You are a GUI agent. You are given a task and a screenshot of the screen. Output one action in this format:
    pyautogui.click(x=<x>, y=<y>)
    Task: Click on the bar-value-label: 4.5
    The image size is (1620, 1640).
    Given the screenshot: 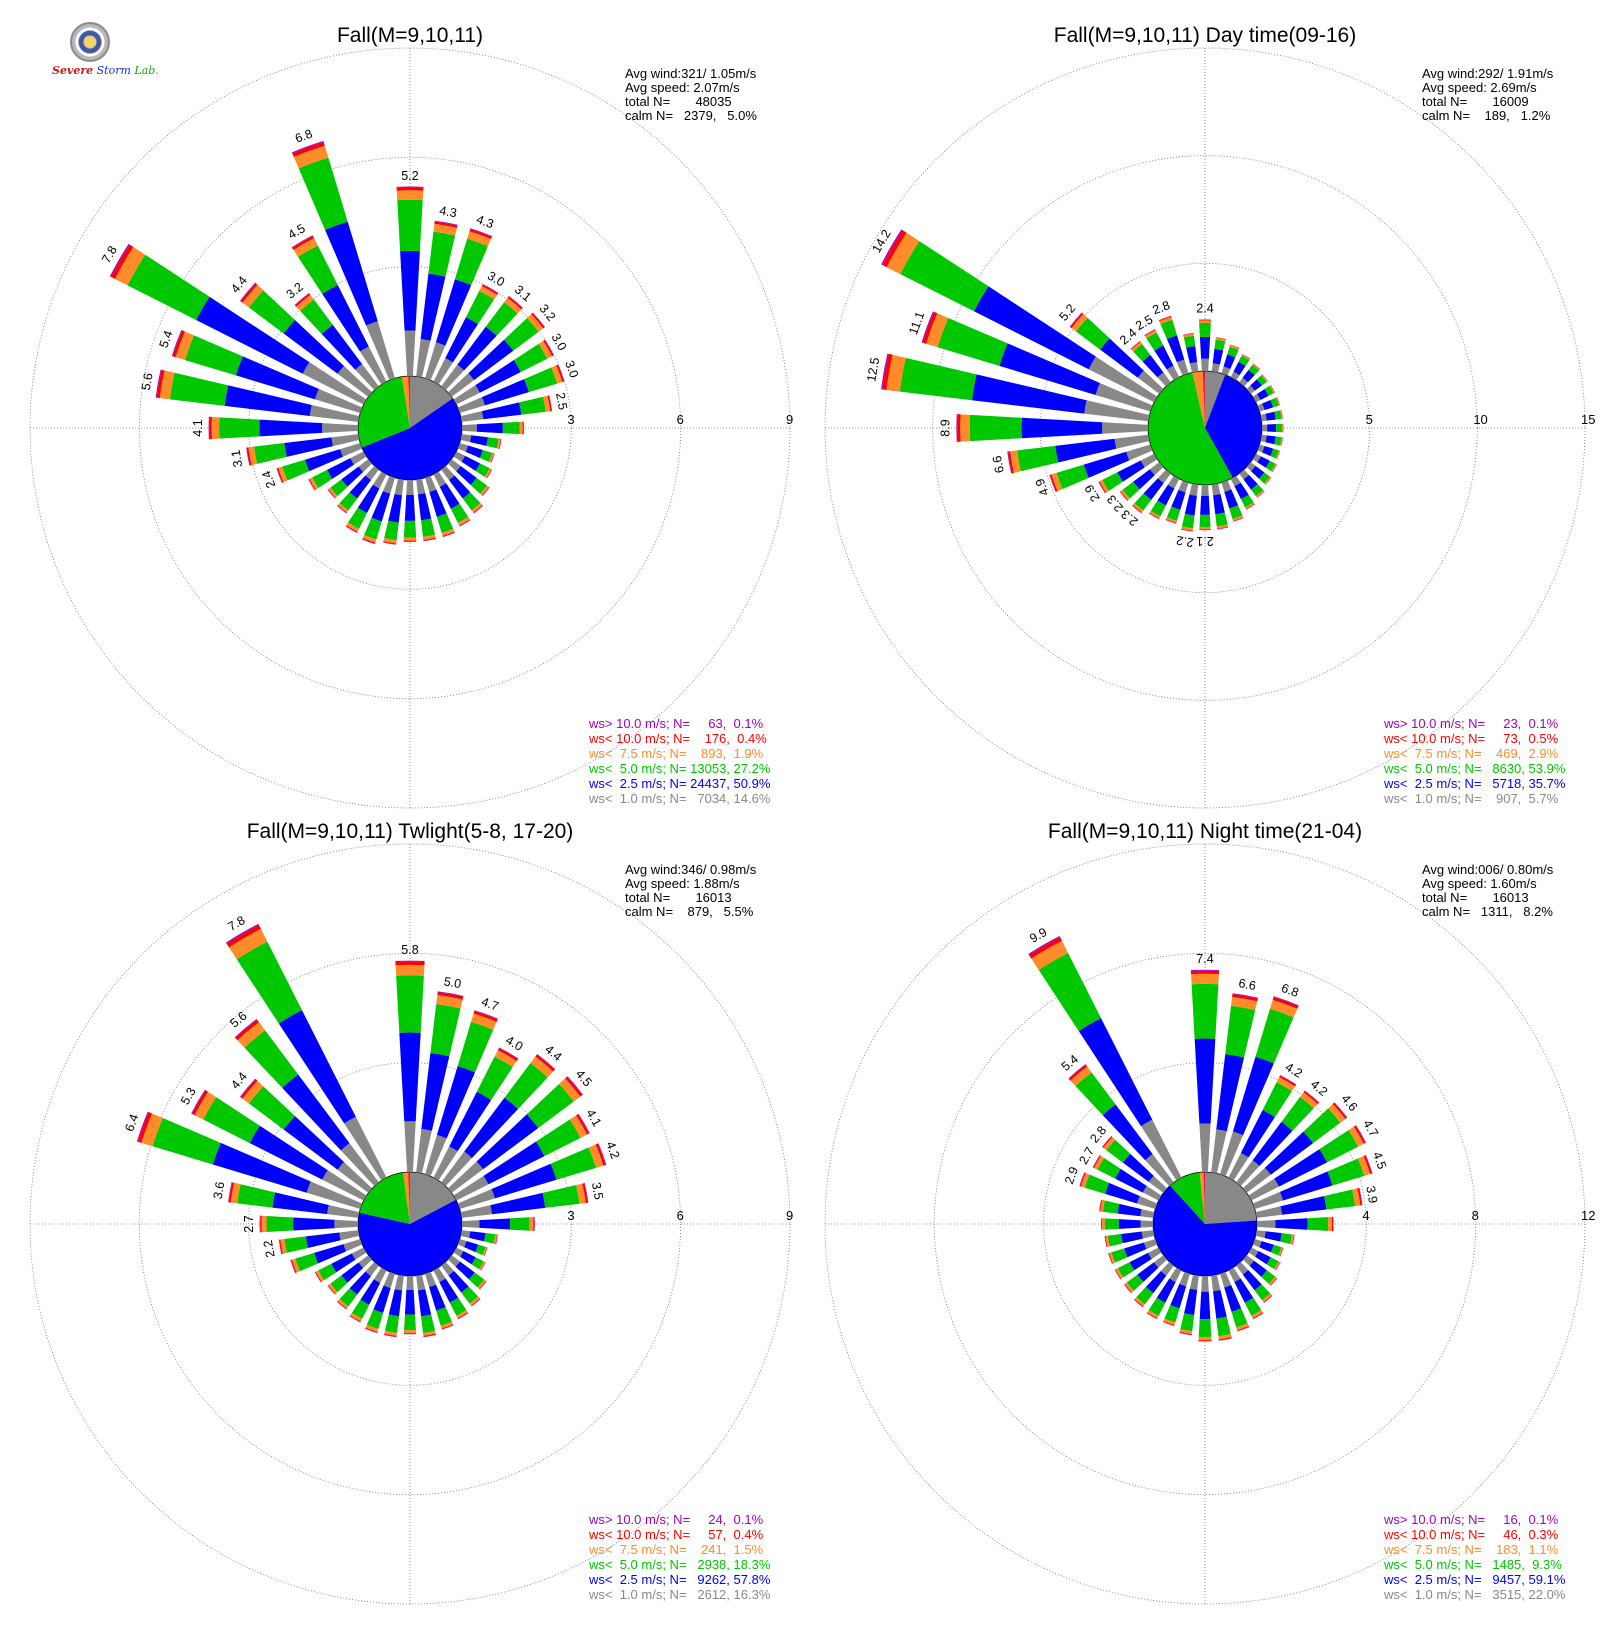 What is the action you would take?
    pyautogui.click(x=1379, y=1160)
    